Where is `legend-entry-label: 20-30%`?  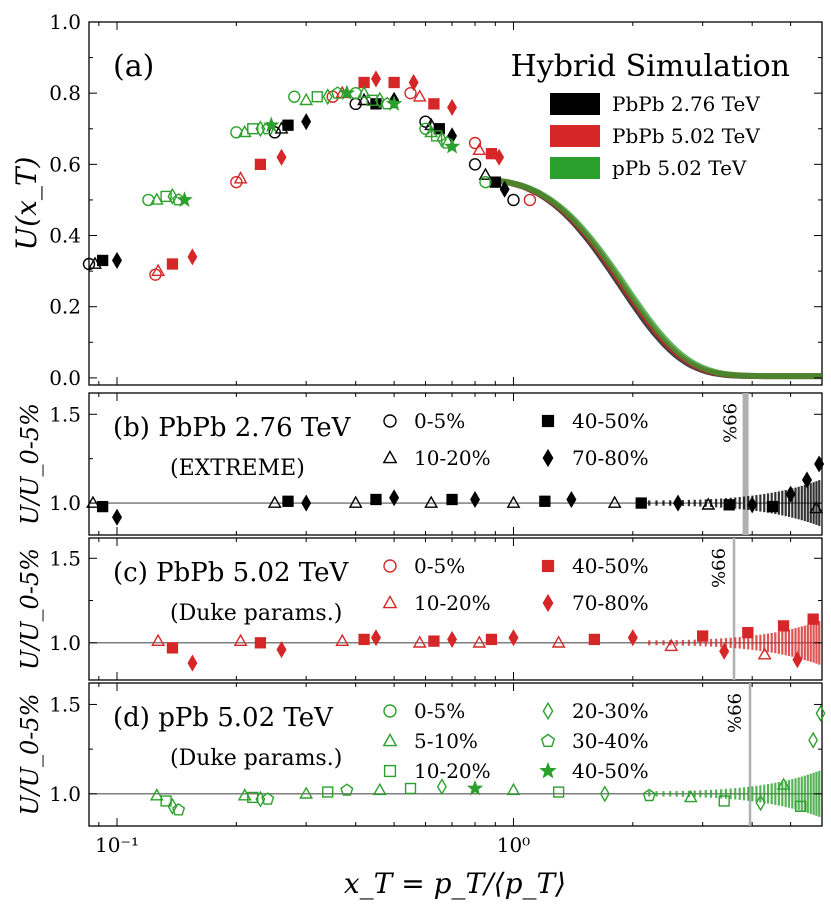
legend-entry-label: 20-30% is located at coordinates (610, 711).